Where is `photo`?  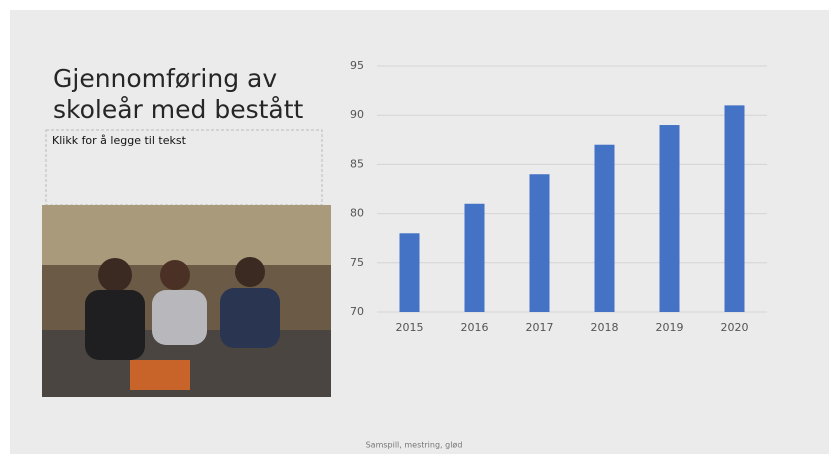 photo is located at coordinates (186, 301).